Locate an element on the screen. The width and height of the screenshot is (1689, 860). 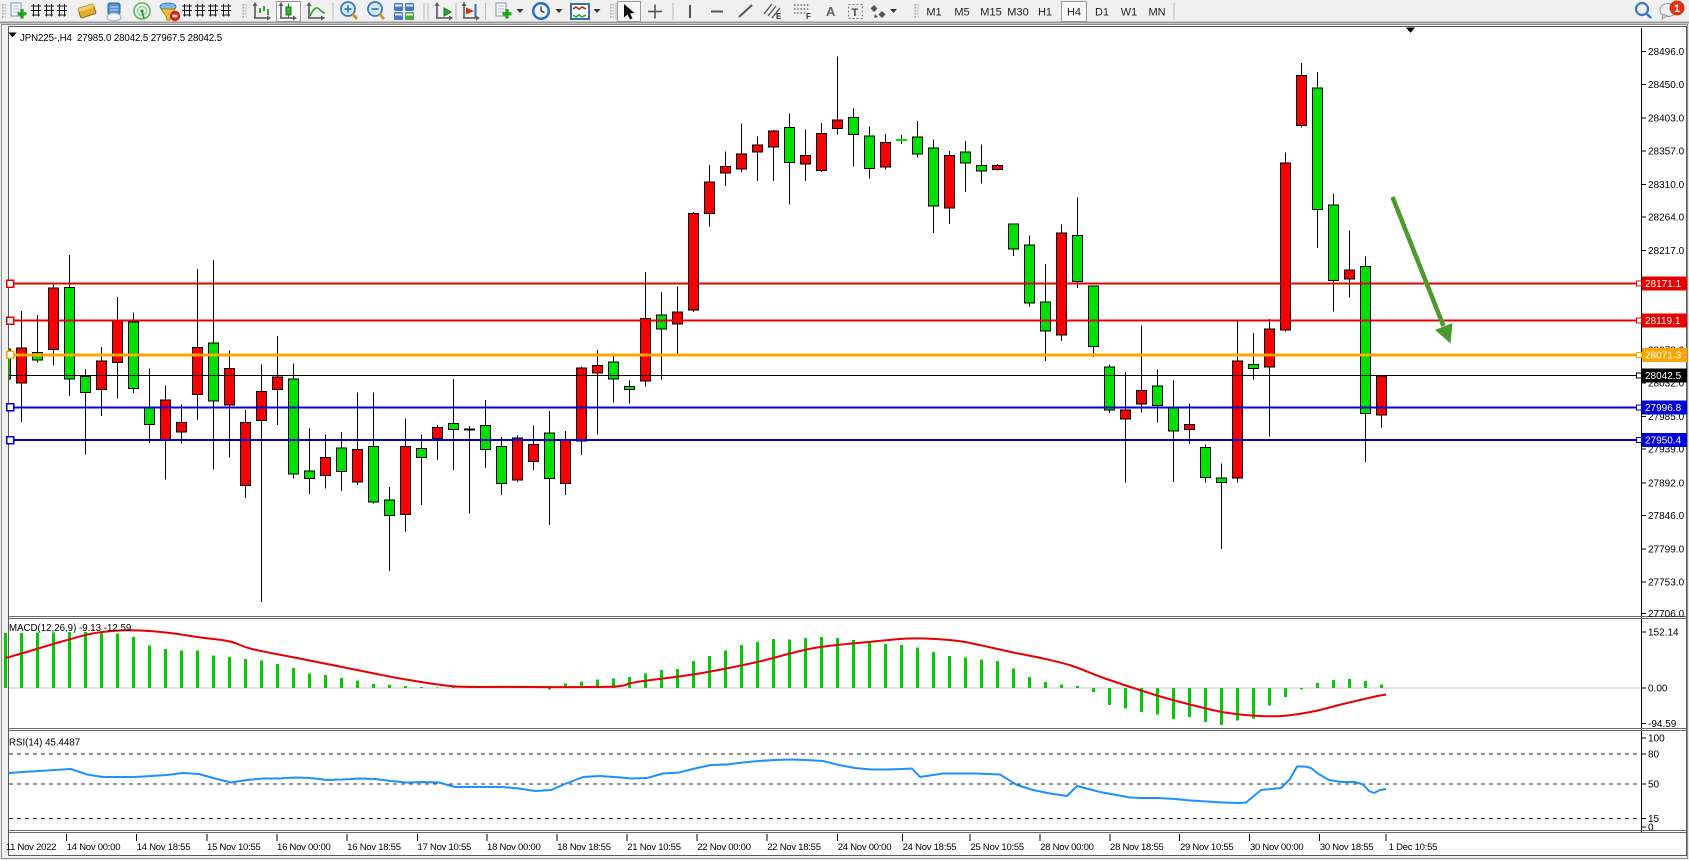
svg-text: 27706.0 is located at coordinates (1666, 614).